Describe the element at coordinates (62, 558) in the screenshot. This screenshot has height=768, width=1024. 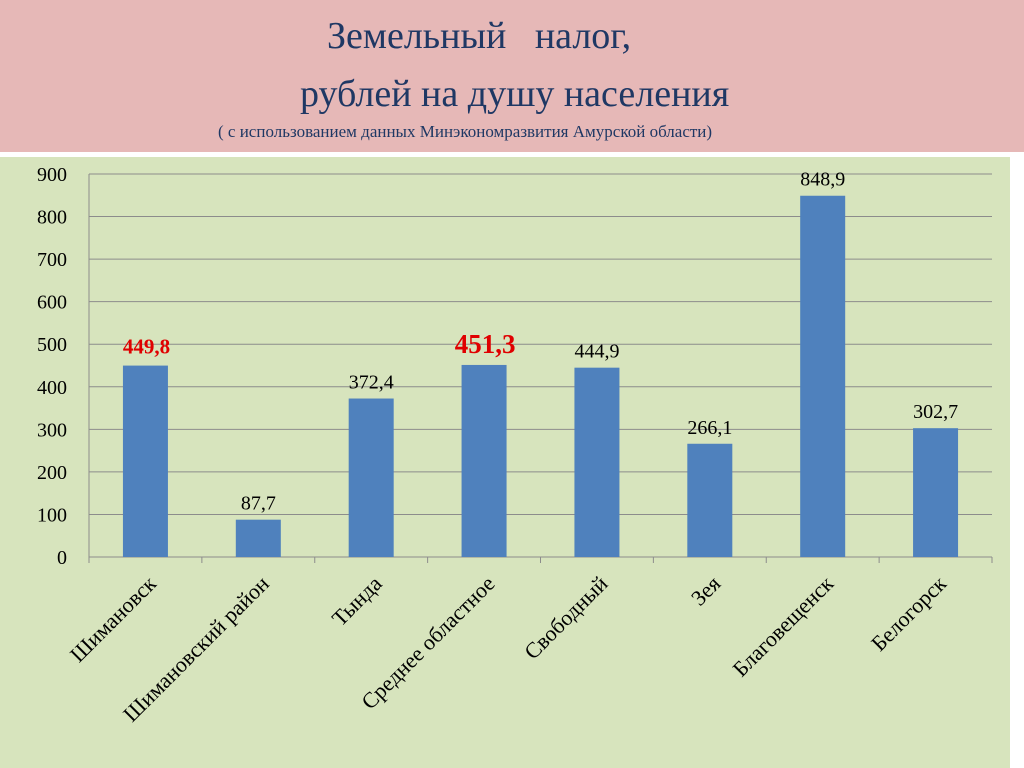
I see `y-tick-label: 0` at that location.